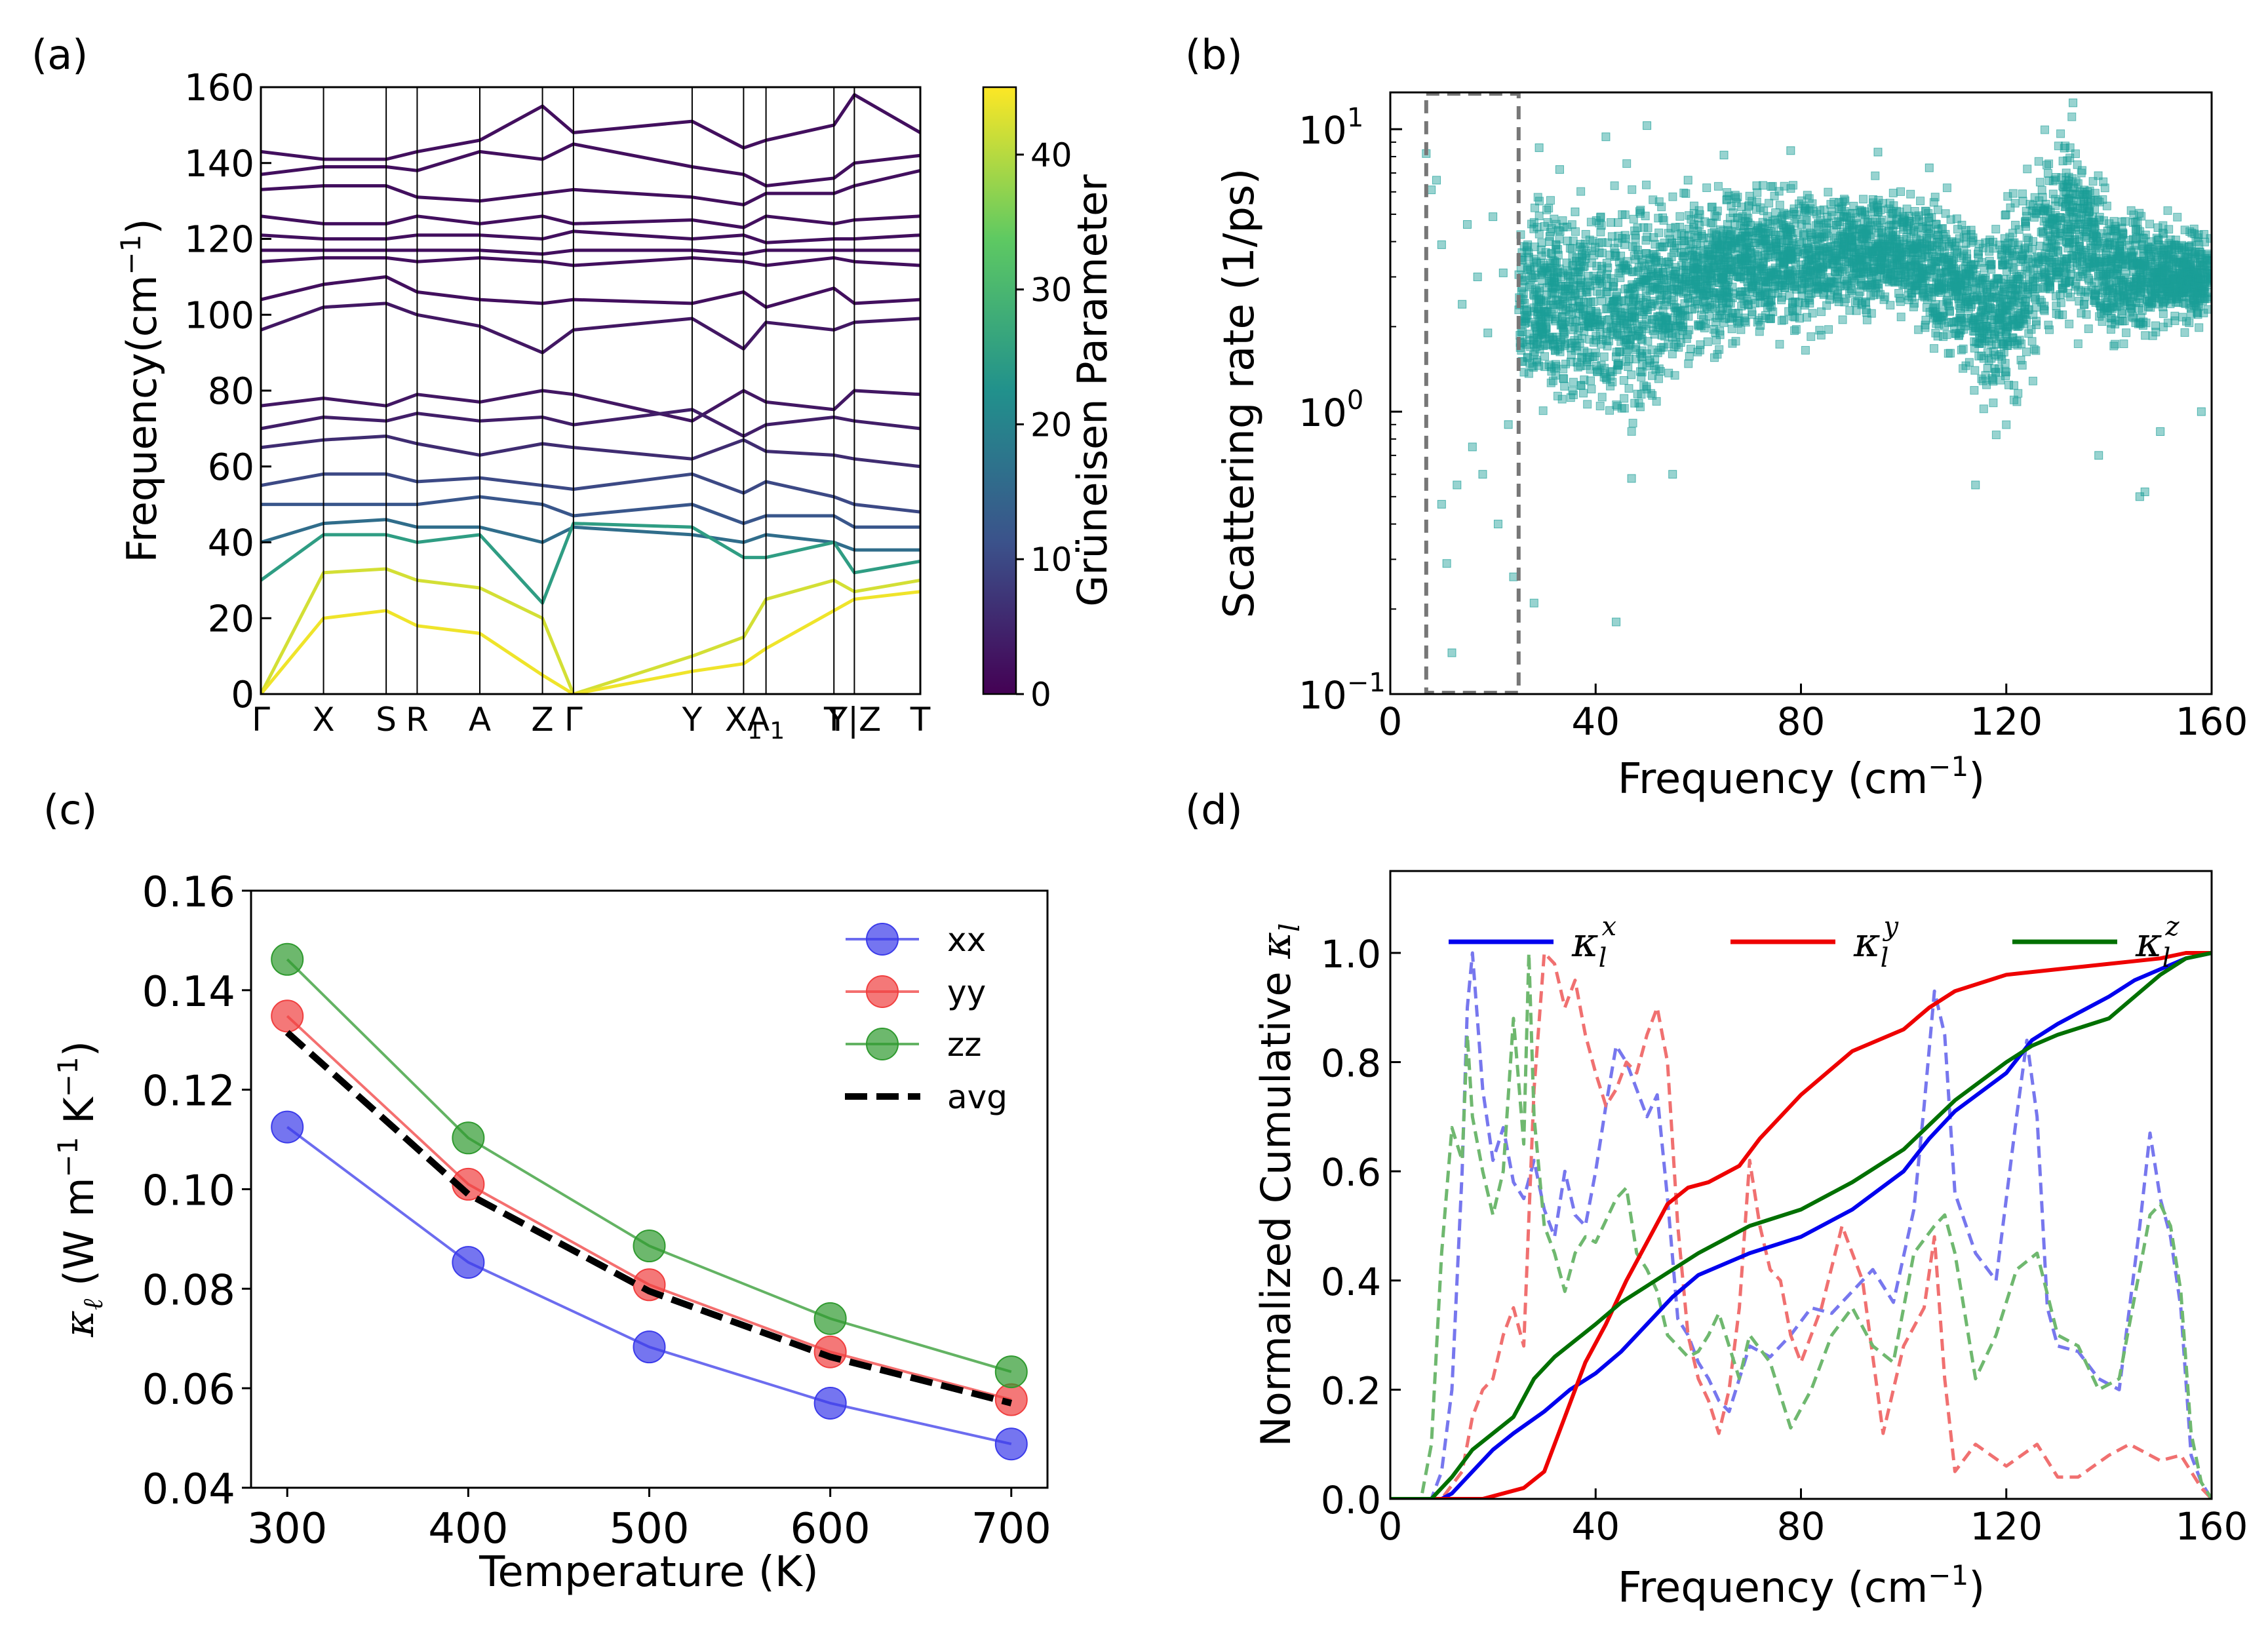 This screenshot has height=1628, width=2268. Describe the element at coordinates (966, 992) in the screenshot. I see `legend-label: yy` at that location.